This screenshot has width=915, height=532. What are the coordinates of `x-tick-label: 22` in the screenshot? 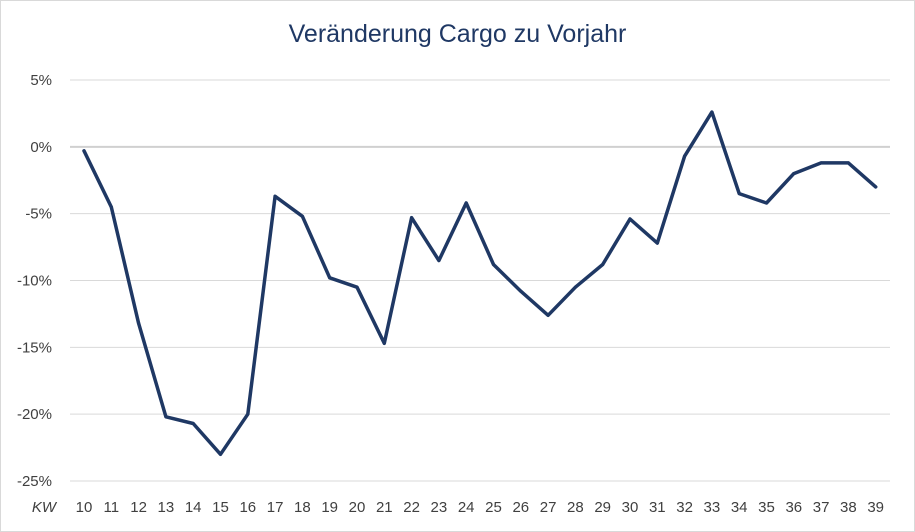 It's located at (411, 507).